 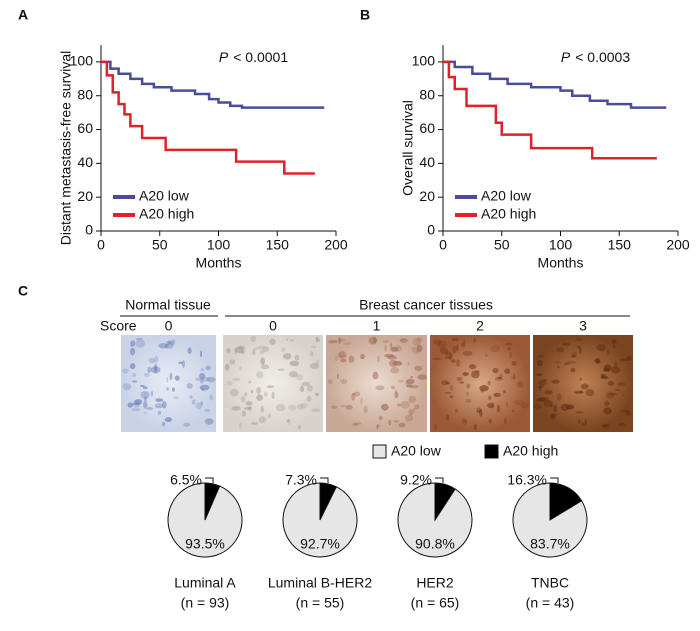 What do you see at coordinates (550, 583) in the screenshot?
I see `pie-name: TNBC` at bounding box center [550, 583].